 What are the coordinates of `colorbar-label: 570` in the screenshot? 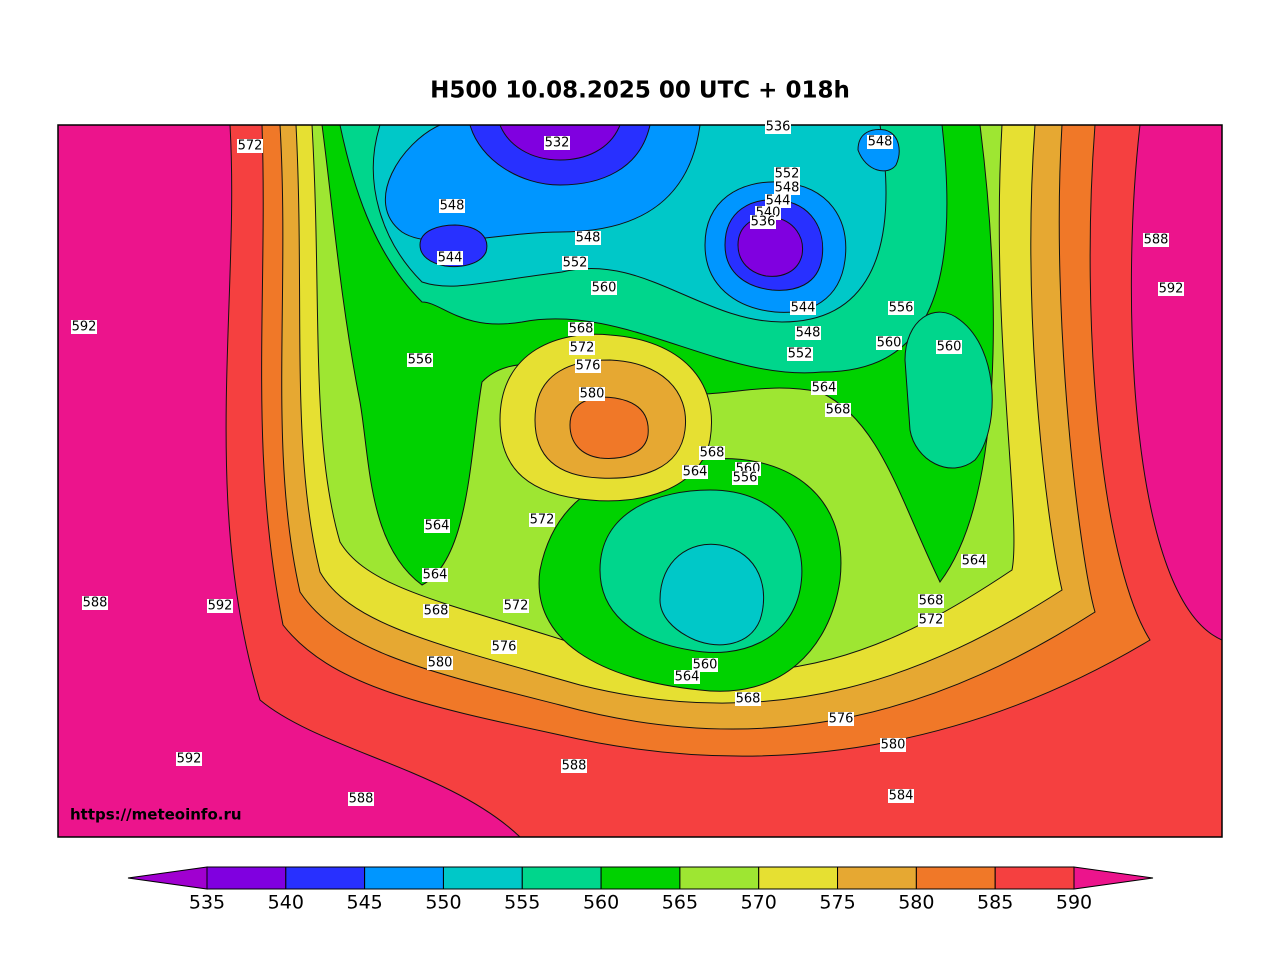 It's located at (759, 903).